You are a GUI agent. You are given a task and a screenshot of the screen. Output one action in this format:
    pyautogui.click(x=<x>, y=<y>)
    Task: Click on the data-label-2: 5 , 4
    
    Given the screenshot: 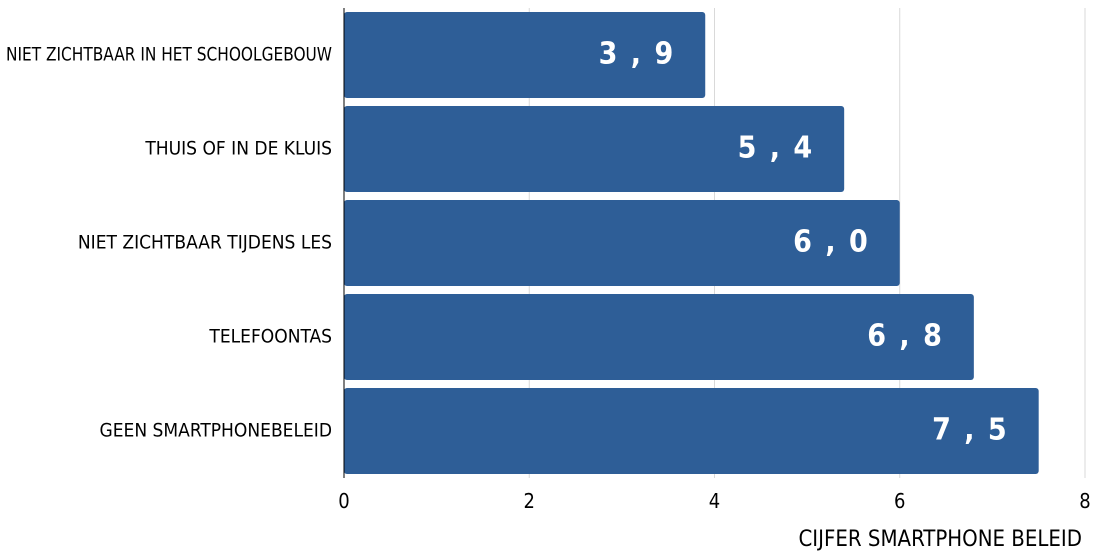 What is the action you would take?
    pyautogui.click(x=776, y=148)
    